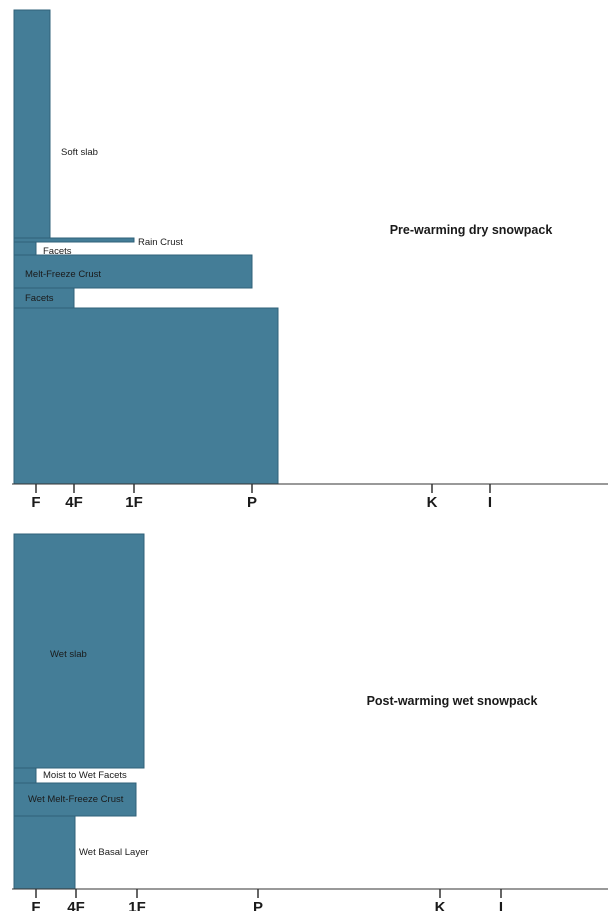 Image resolution: width=608 pixels, height=911 pixels. Describe the element at coordinates (79, 152) in the screenshot. I see `label-soft-slab: Soft slab` at that location.